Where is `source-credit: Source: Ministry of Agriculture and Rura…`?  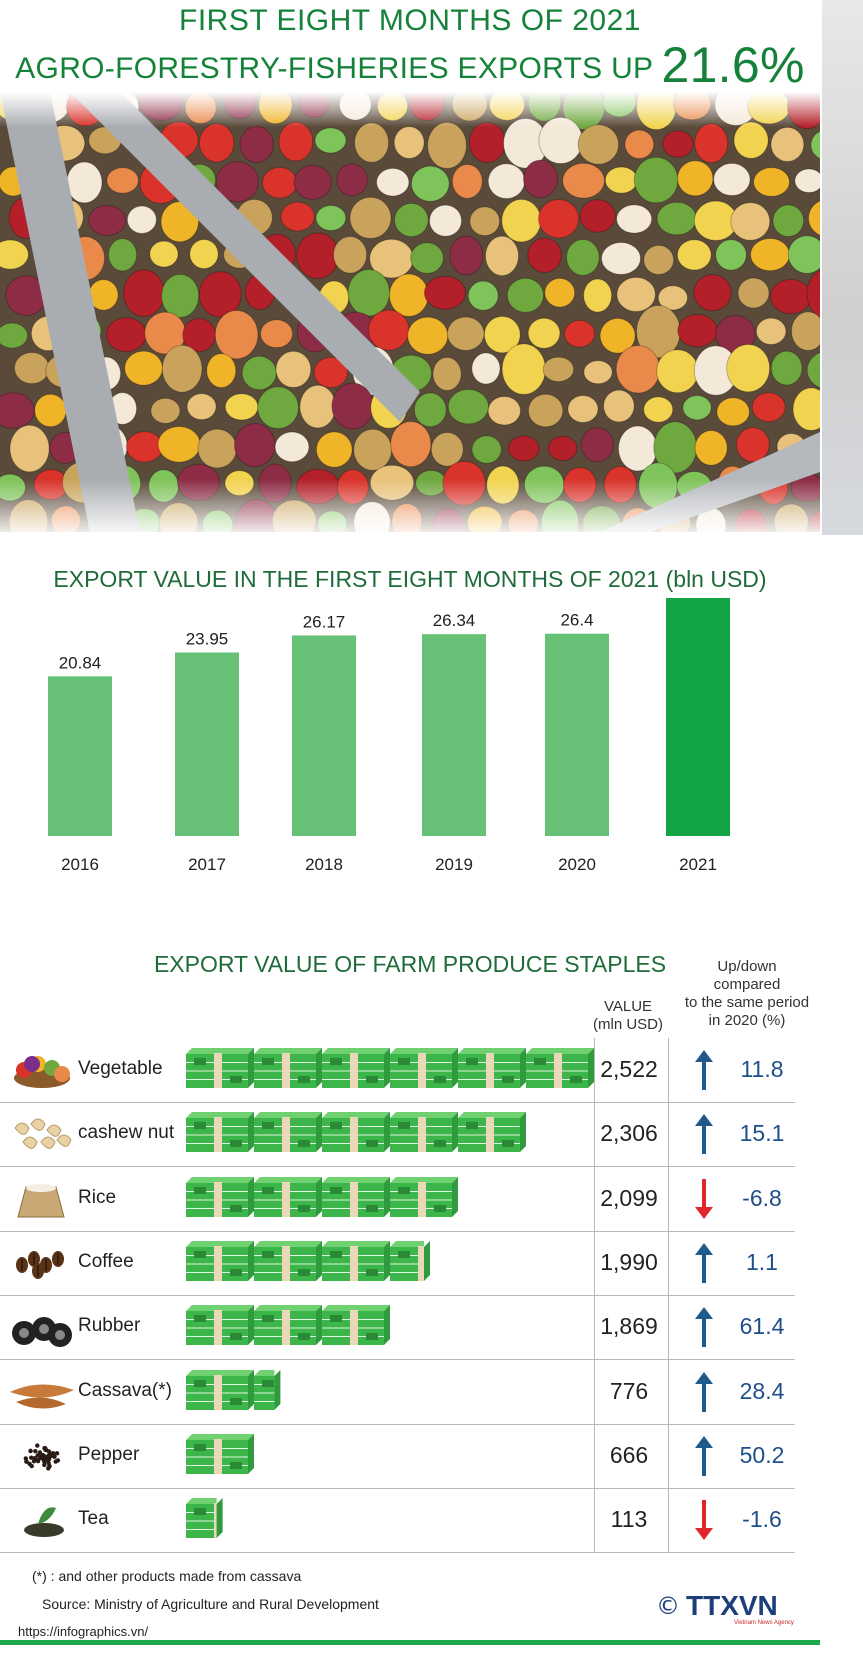
source-credit: Source: Ministry of Agriculture and Rura… is located at coordinates (210, 1604).